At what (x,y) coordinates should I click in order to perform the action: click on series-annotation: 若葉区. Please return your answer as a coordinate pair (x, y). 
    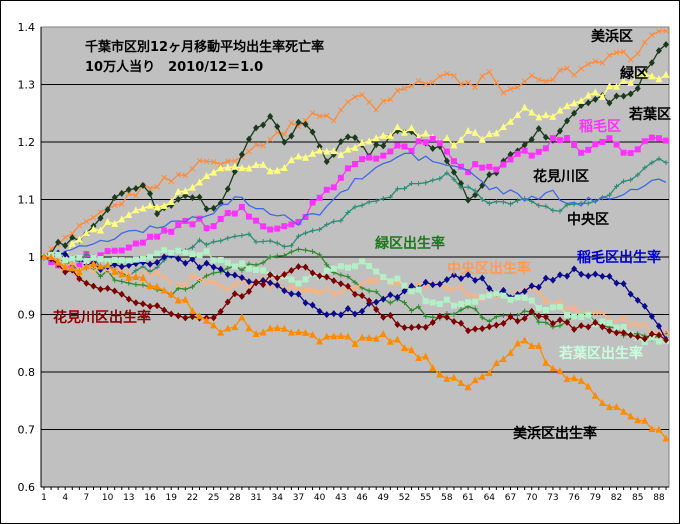
    Looking at the image, I should click on (649, 114).